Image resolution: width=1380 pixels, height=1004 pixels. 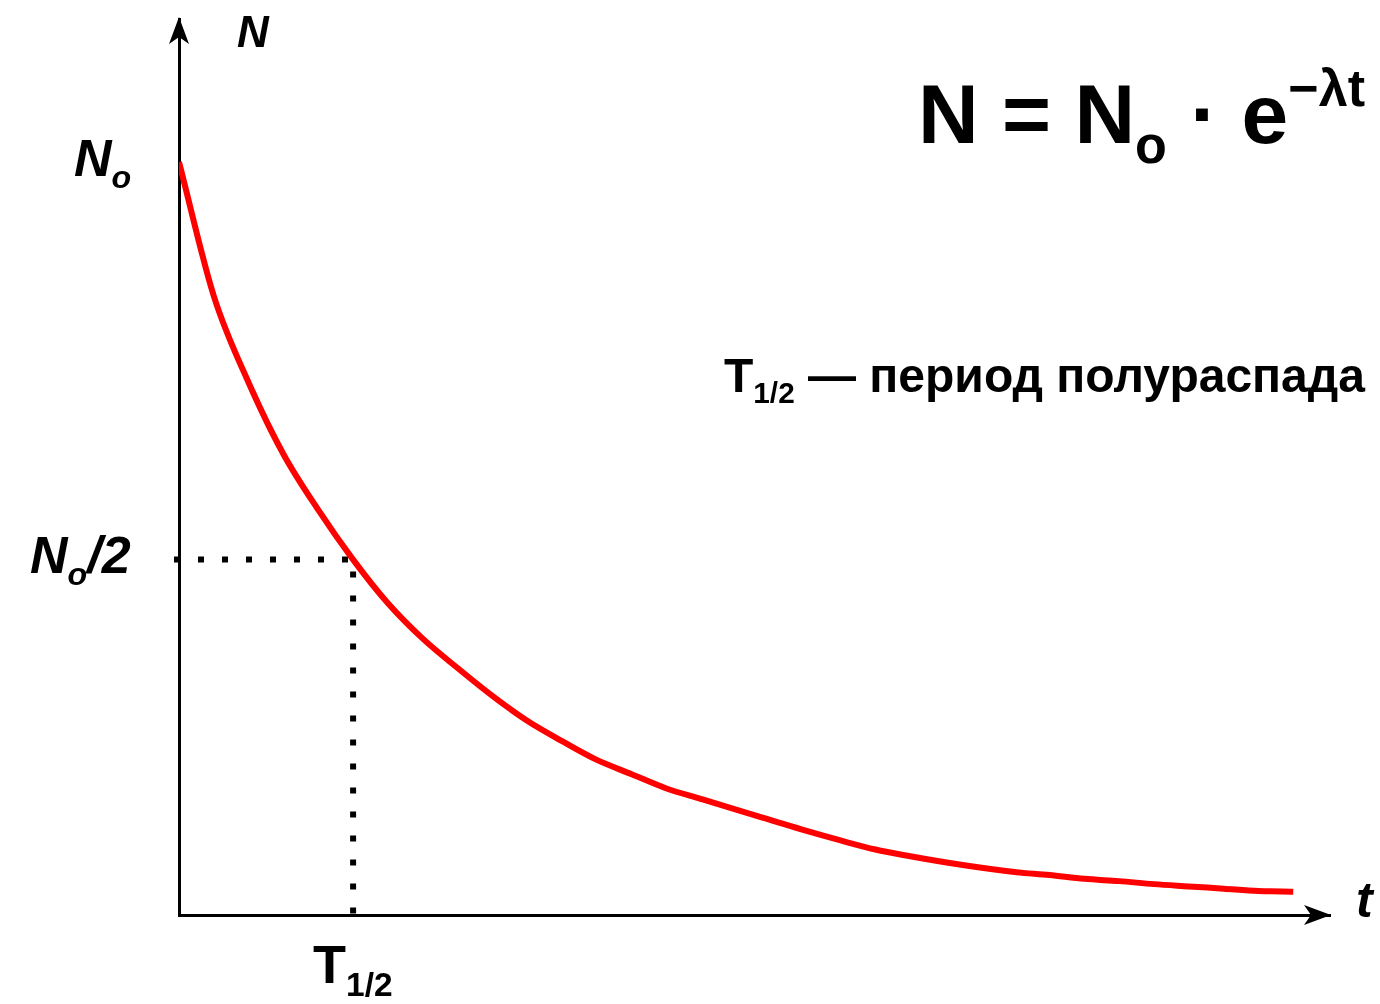 I want to click on x-axis-title: t, so click(x=1364, y=900).